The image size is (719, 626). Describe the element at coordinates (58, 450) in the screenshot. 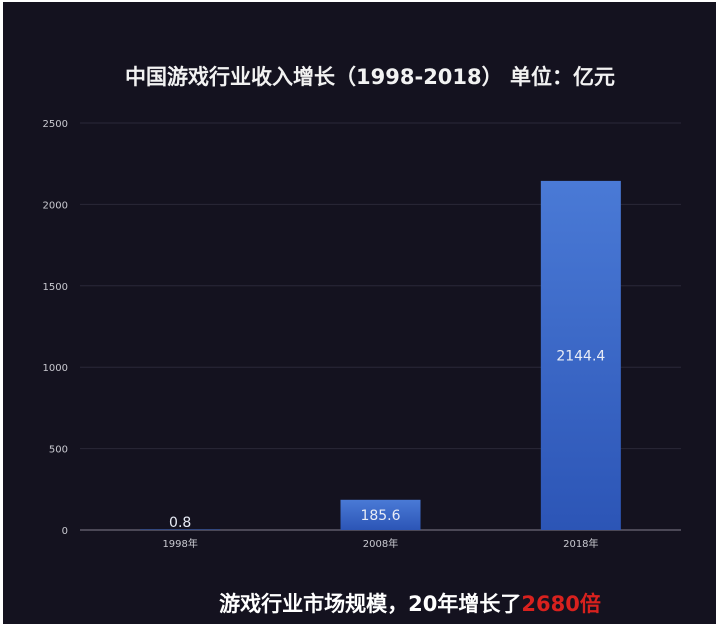

I see `y-tick-label: 500` at that location.